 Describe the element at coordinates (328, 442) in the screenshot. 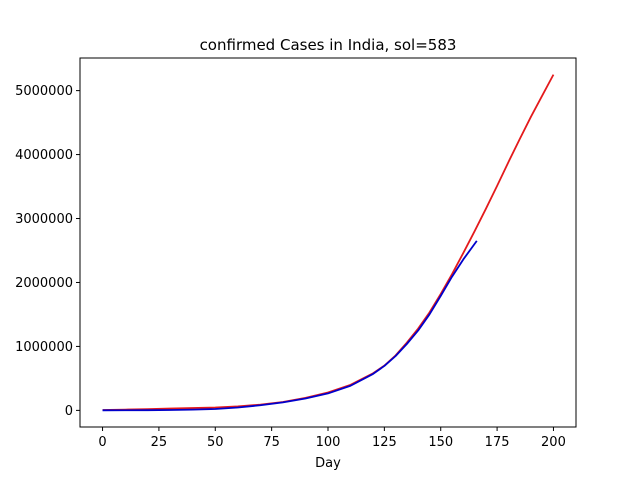

I see `x-tick-label: 100` at that location.